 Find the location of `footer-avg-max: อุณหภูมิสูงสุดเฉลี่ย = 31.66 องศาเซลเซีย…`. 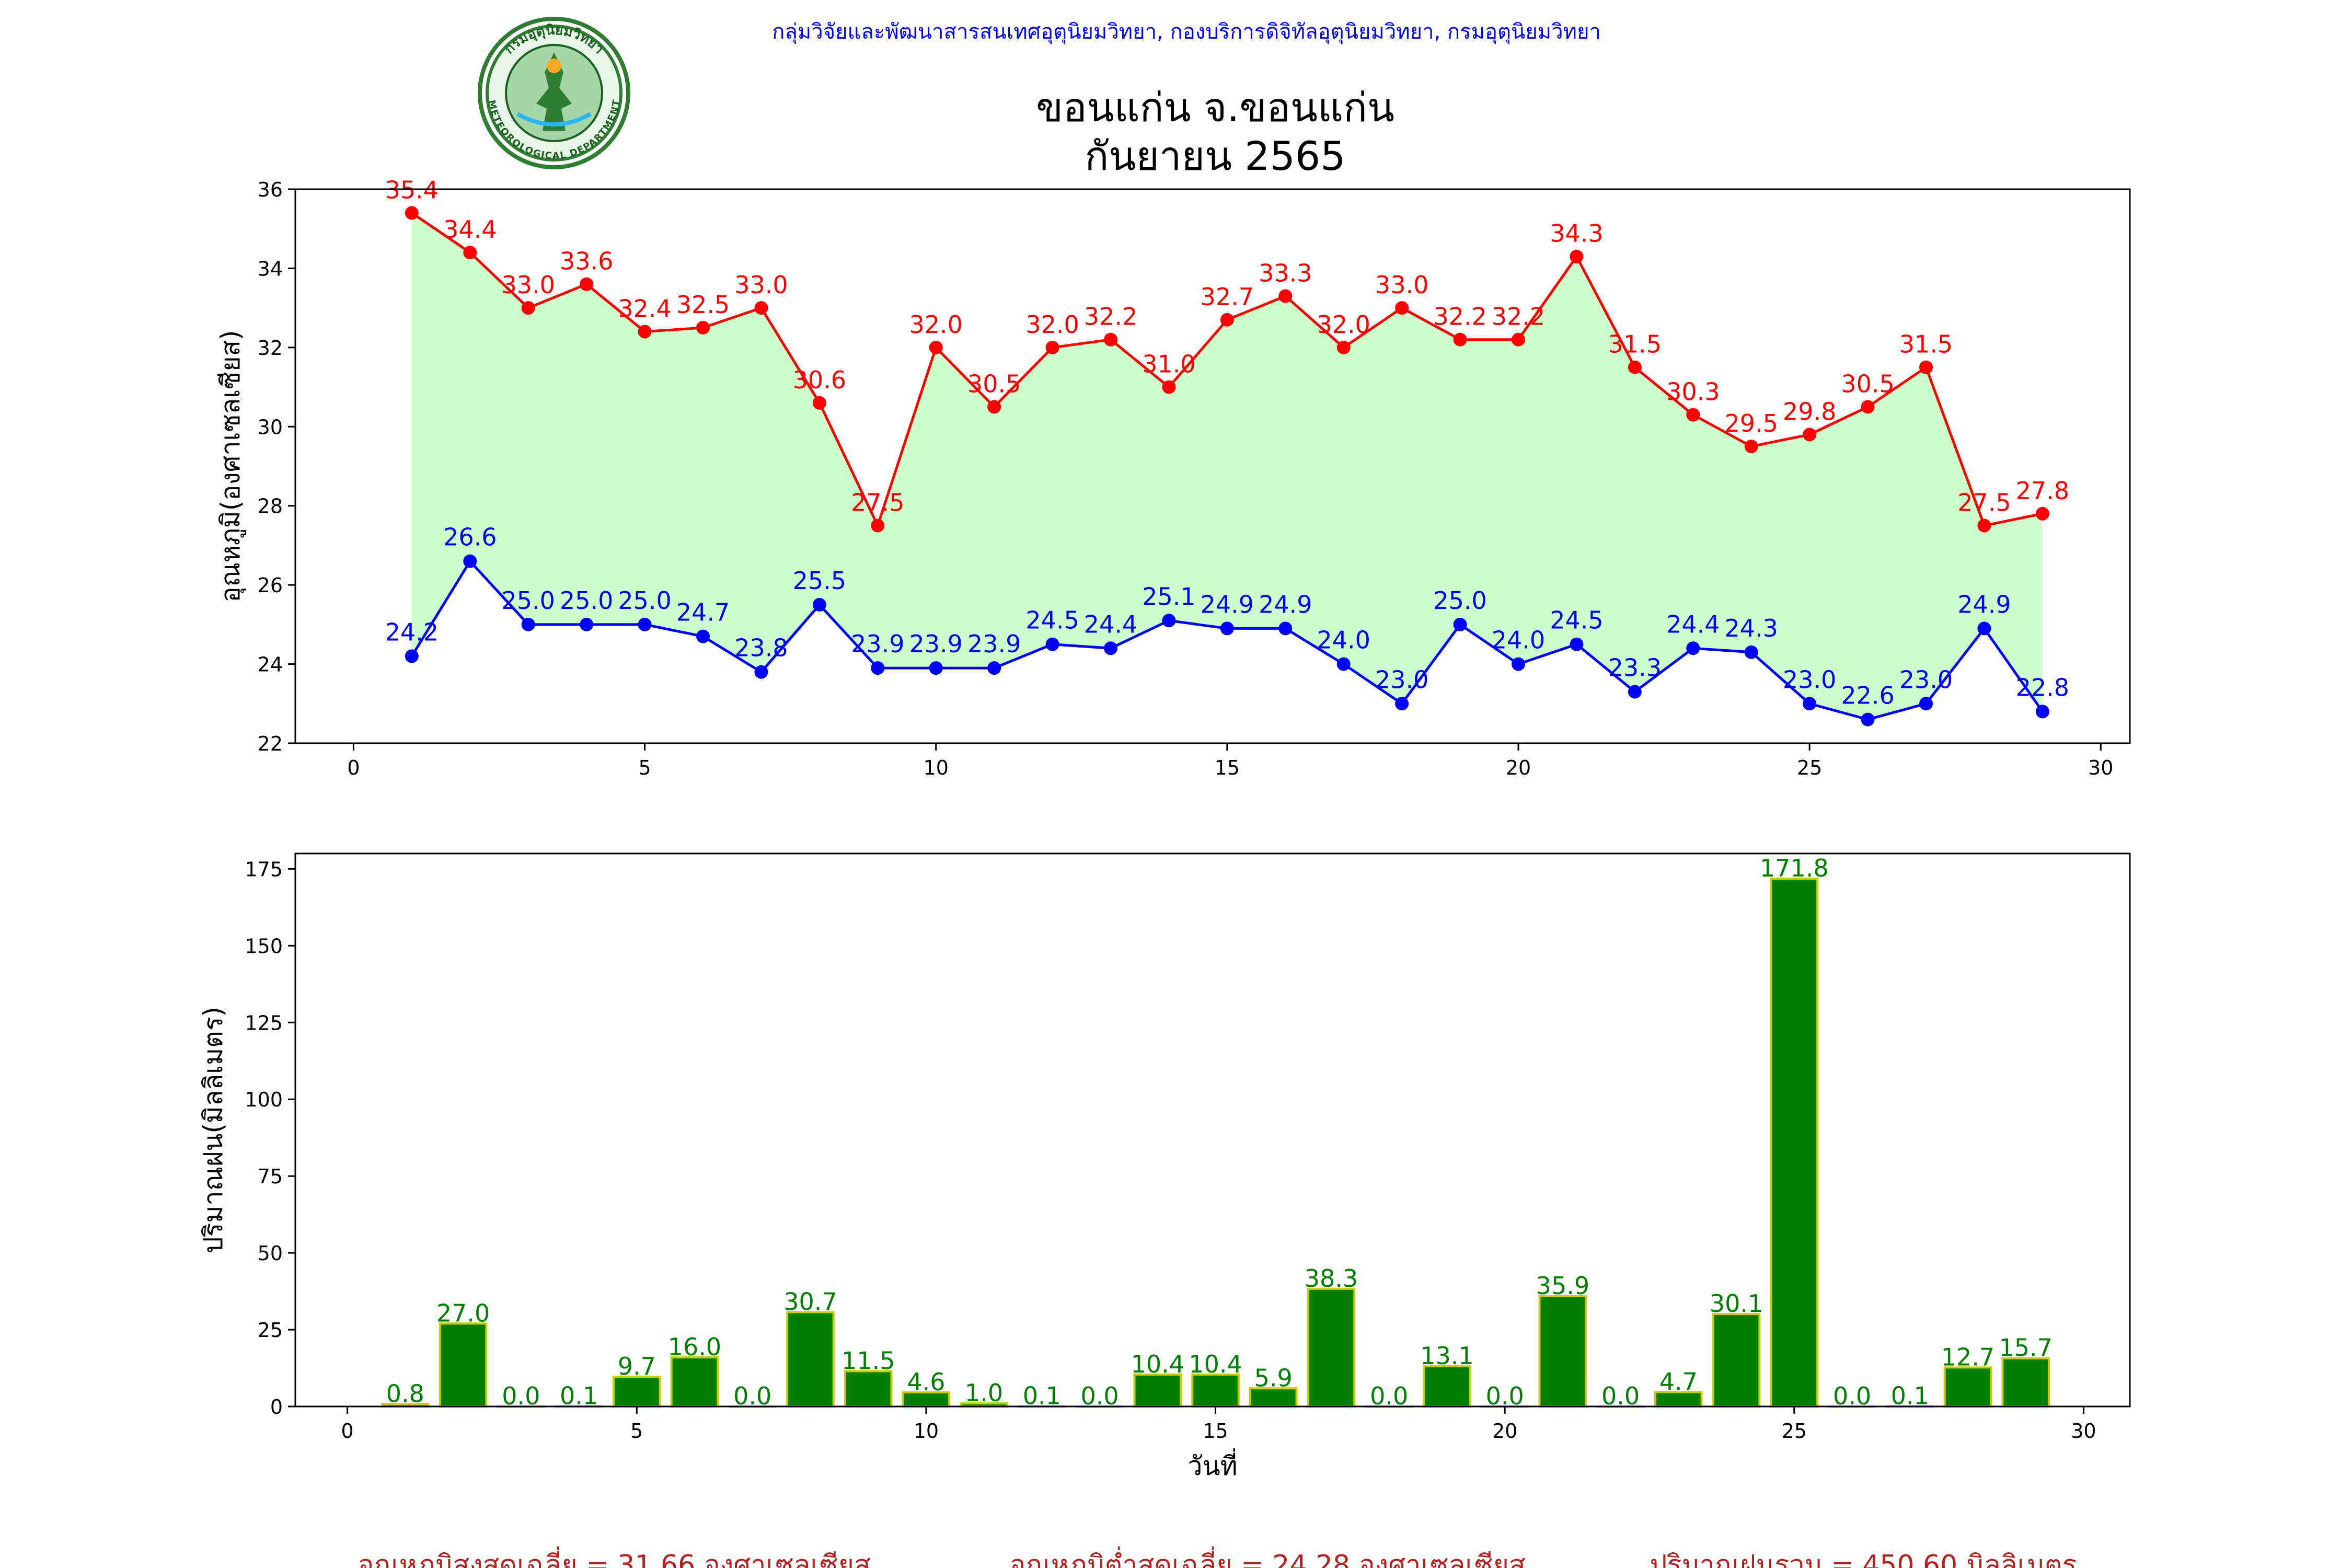

footer-avg-max: อุณหภูมิสูงสุดเฉลี่ย = 31.66 องศาเซลเซีย… is located at coordinates (614, 1557).